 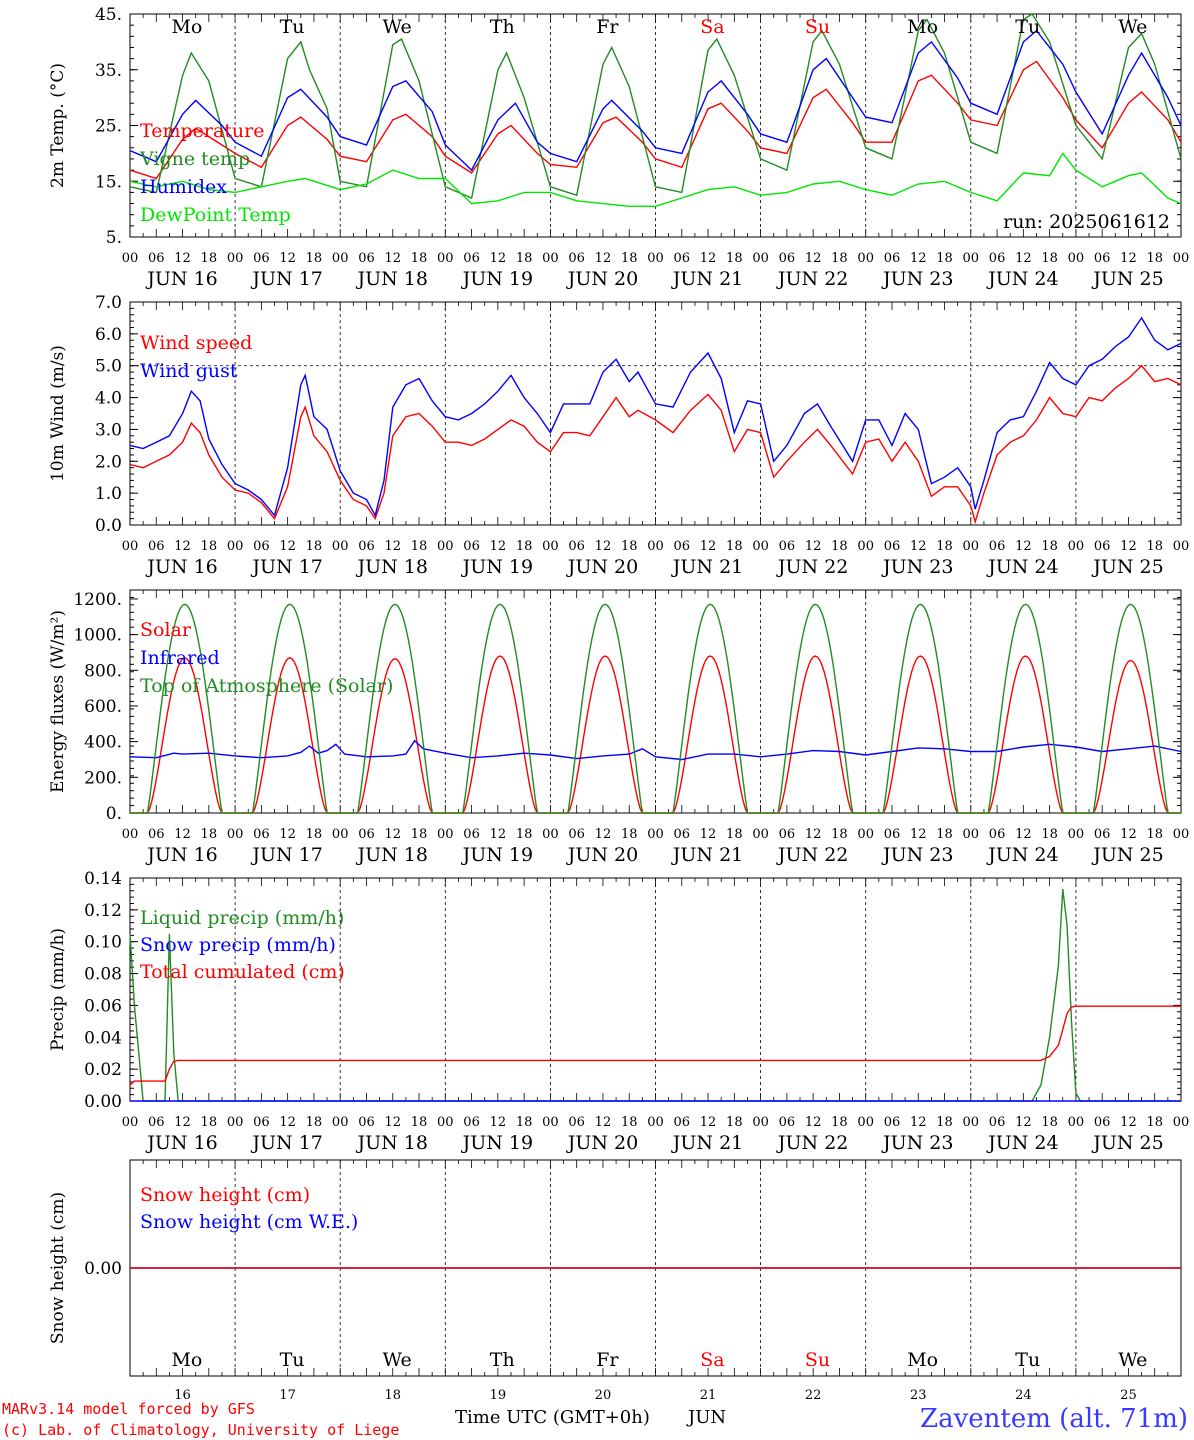 I want to click on xaxis-title: Time UTC (GMT+0h), so click(x=552, y=1417).